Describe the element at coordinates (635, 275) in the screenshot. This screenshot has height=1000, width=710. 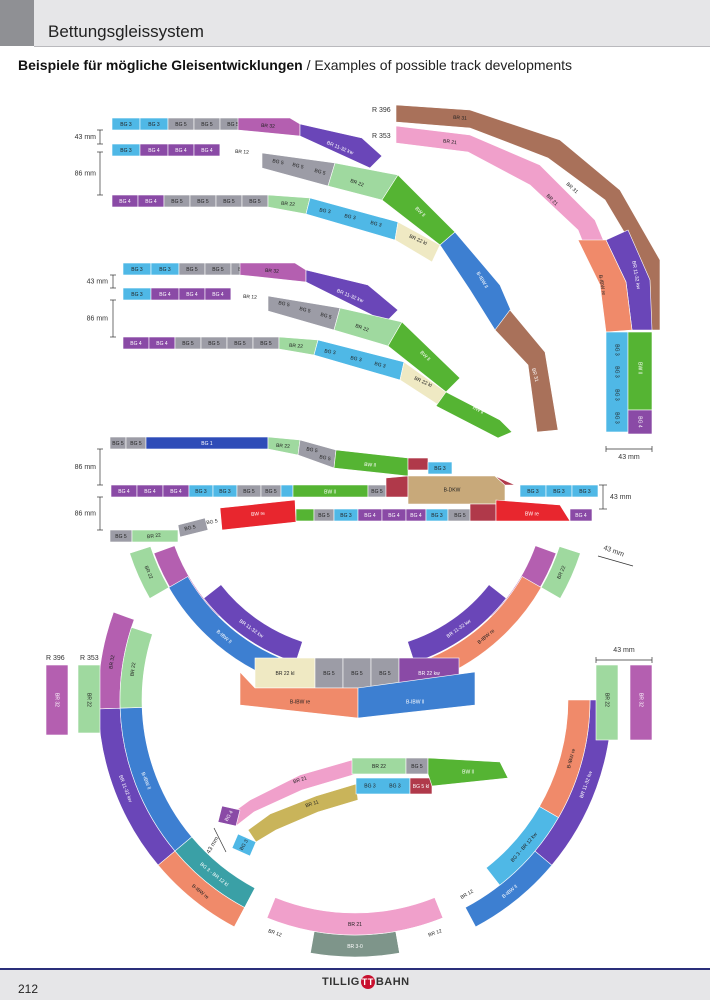
I see `track-label: BR 11-32 kw` at that location.